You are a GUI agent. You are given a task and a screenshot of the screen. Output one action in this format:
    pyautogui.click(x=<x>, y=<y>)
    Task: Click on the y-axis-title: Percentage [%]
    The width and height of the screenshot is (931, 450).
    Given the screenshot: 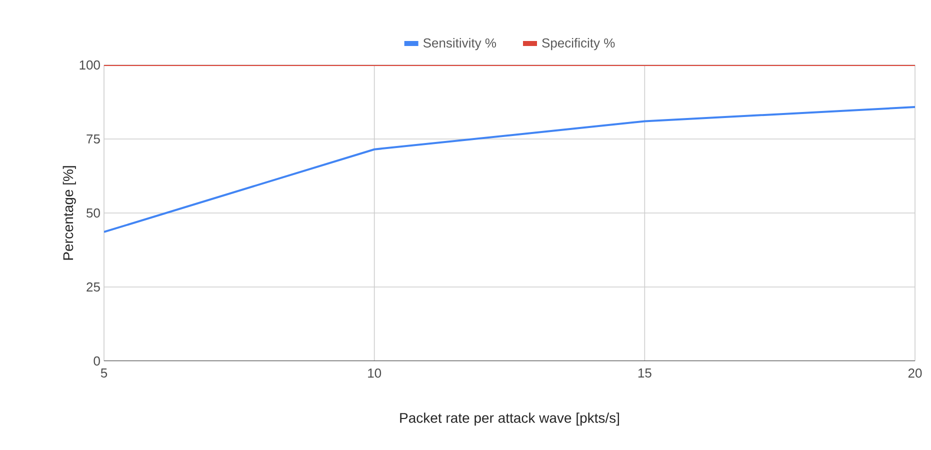 What is the action you would take?
    pyautogui.click(x=69, y=213)
    